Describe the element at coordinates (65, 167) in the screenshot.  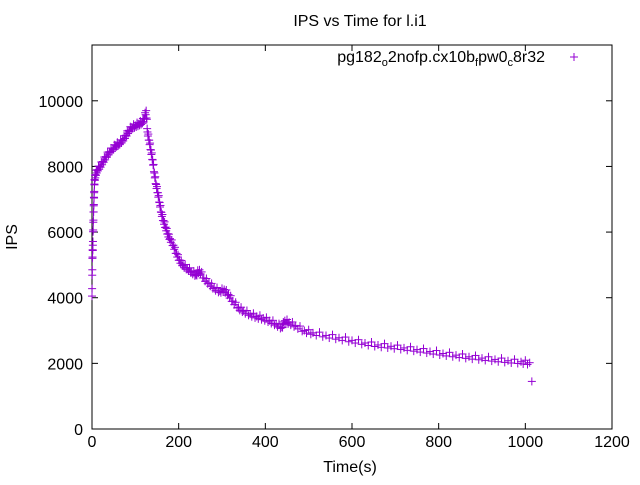
I see `y-tick-label: 8000` at that location.